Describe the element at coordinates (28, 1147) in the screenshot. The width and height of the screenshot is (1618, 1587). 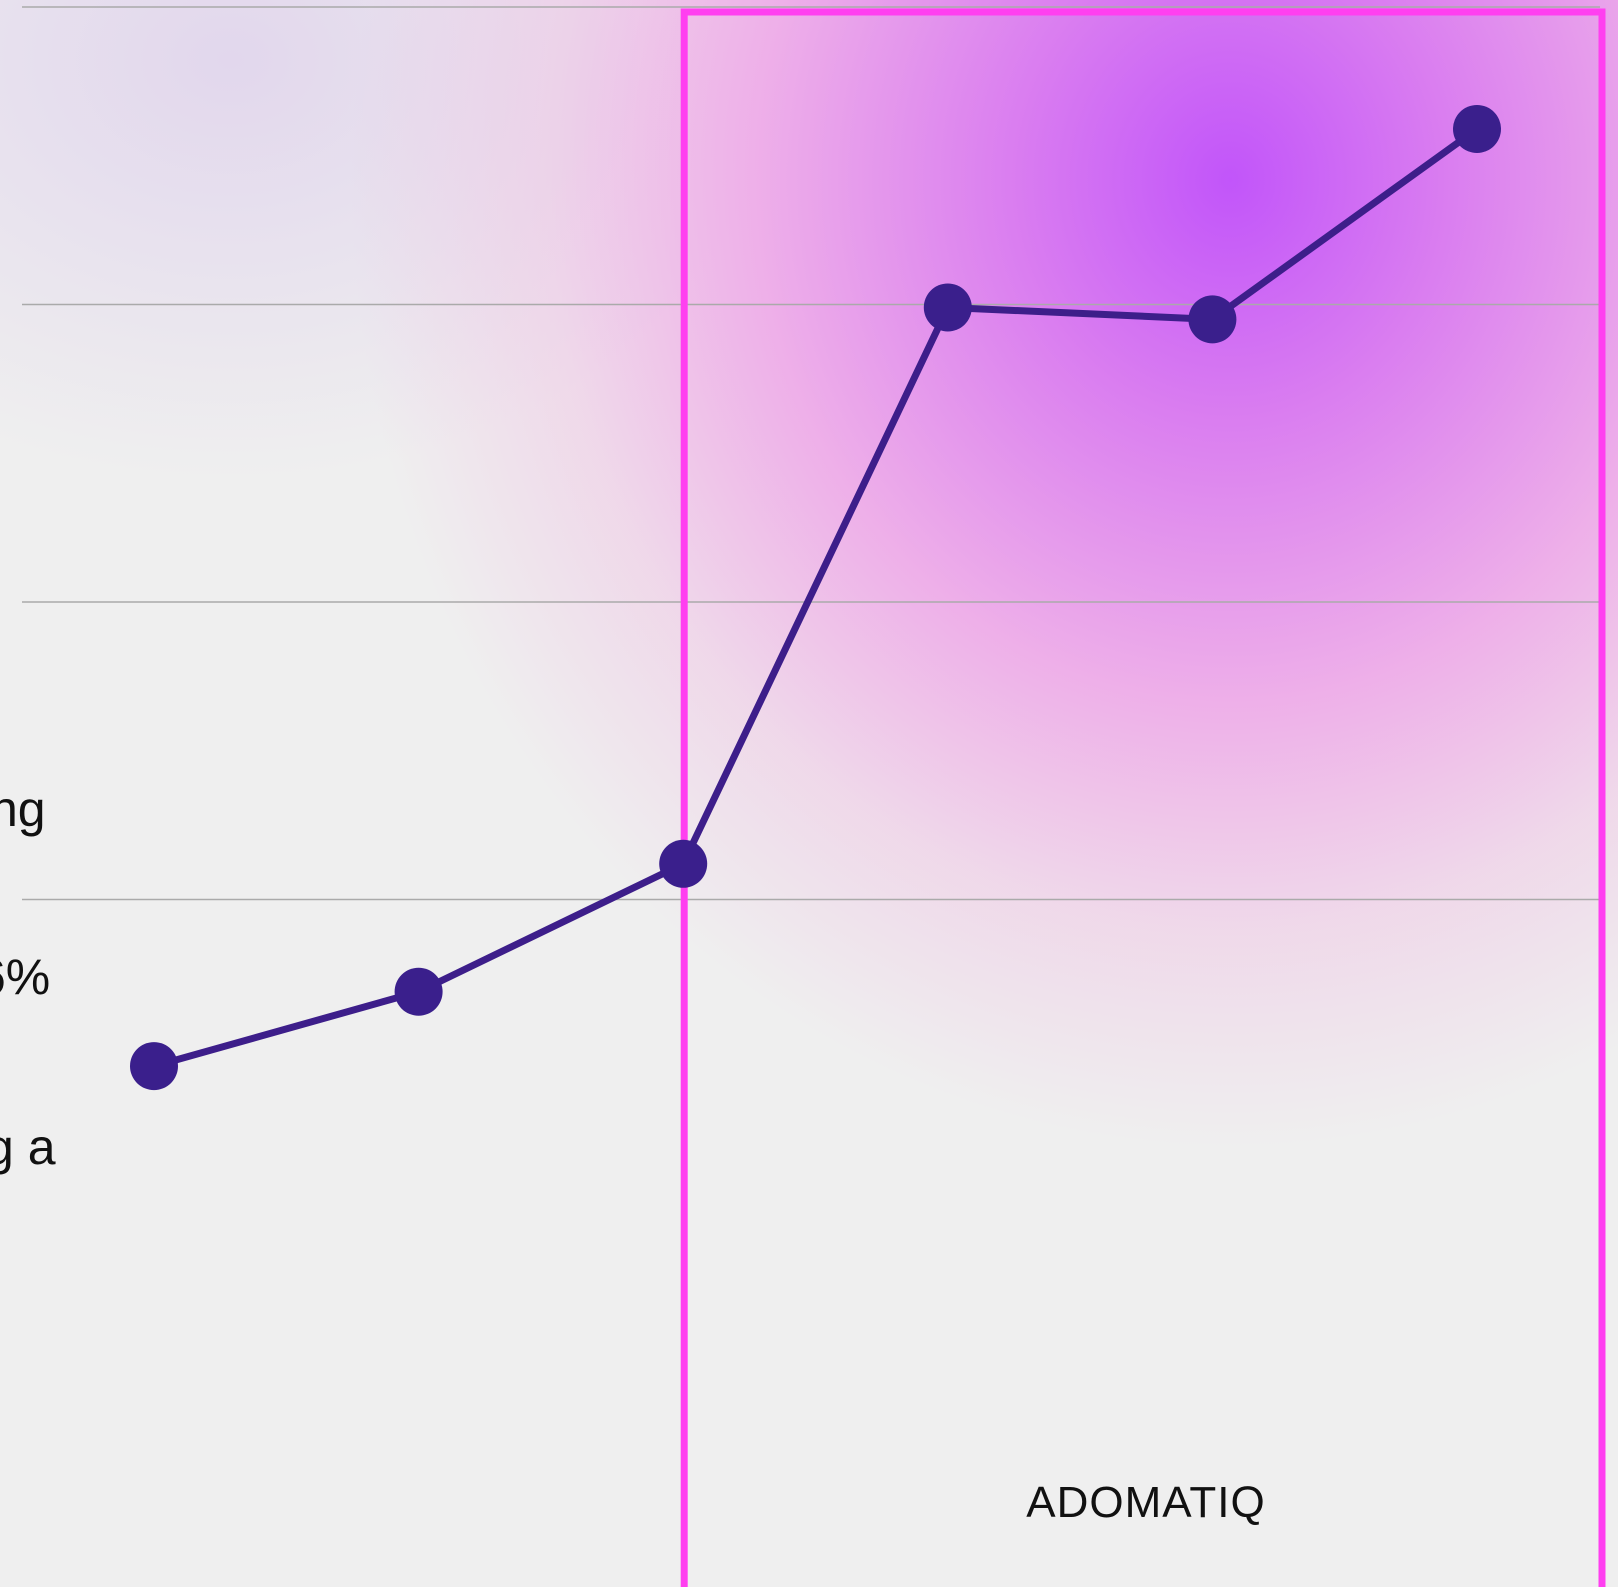
I see `left-label-3: g a` at that location.